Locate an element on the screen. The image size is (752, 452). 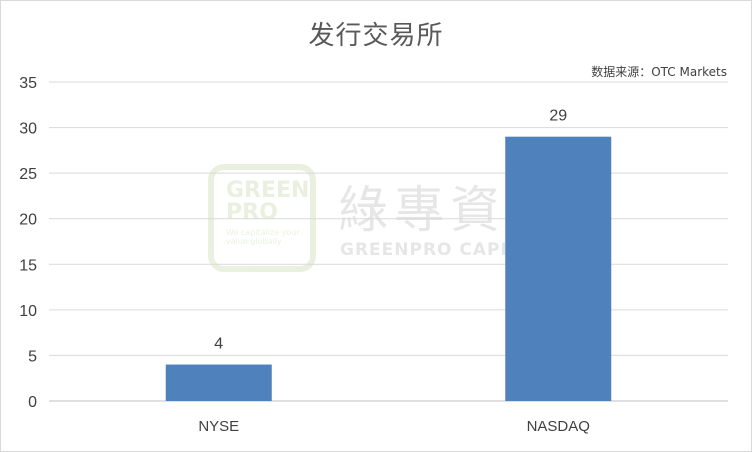
y-tick-label: 30 is located at coordinates (28, 129).